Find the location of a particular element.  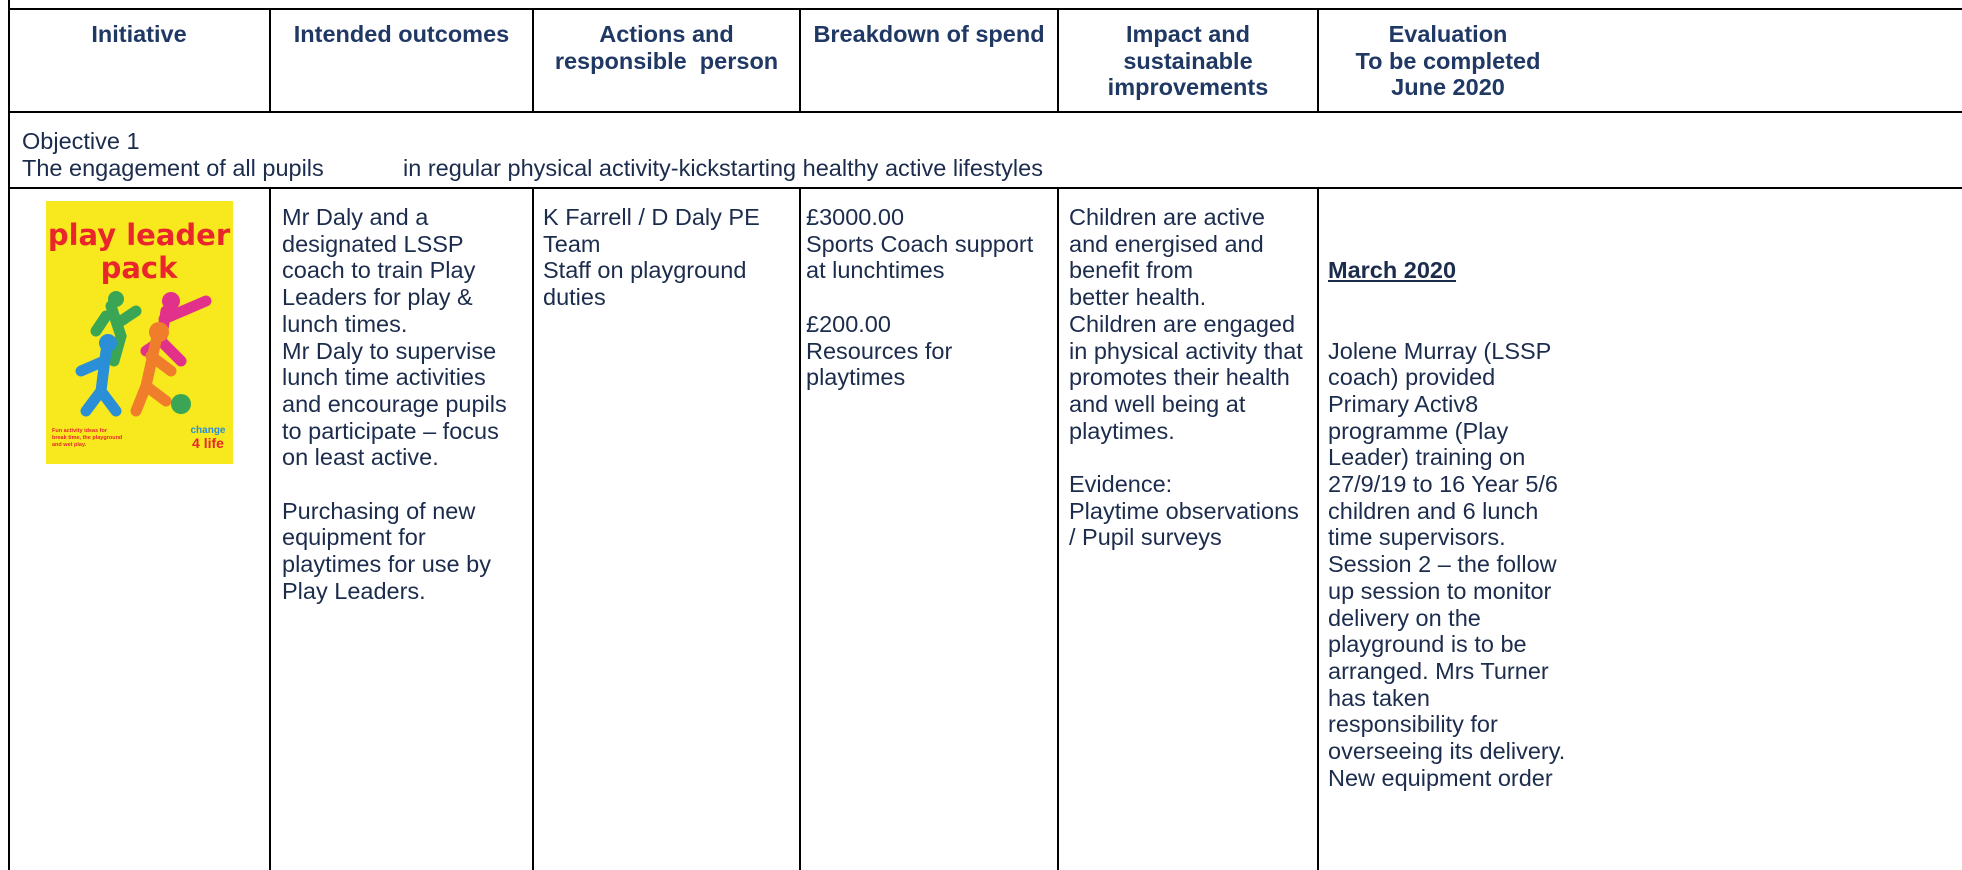

text-line: K Farrell / D Daly PE is located at coordinates (651, 217).